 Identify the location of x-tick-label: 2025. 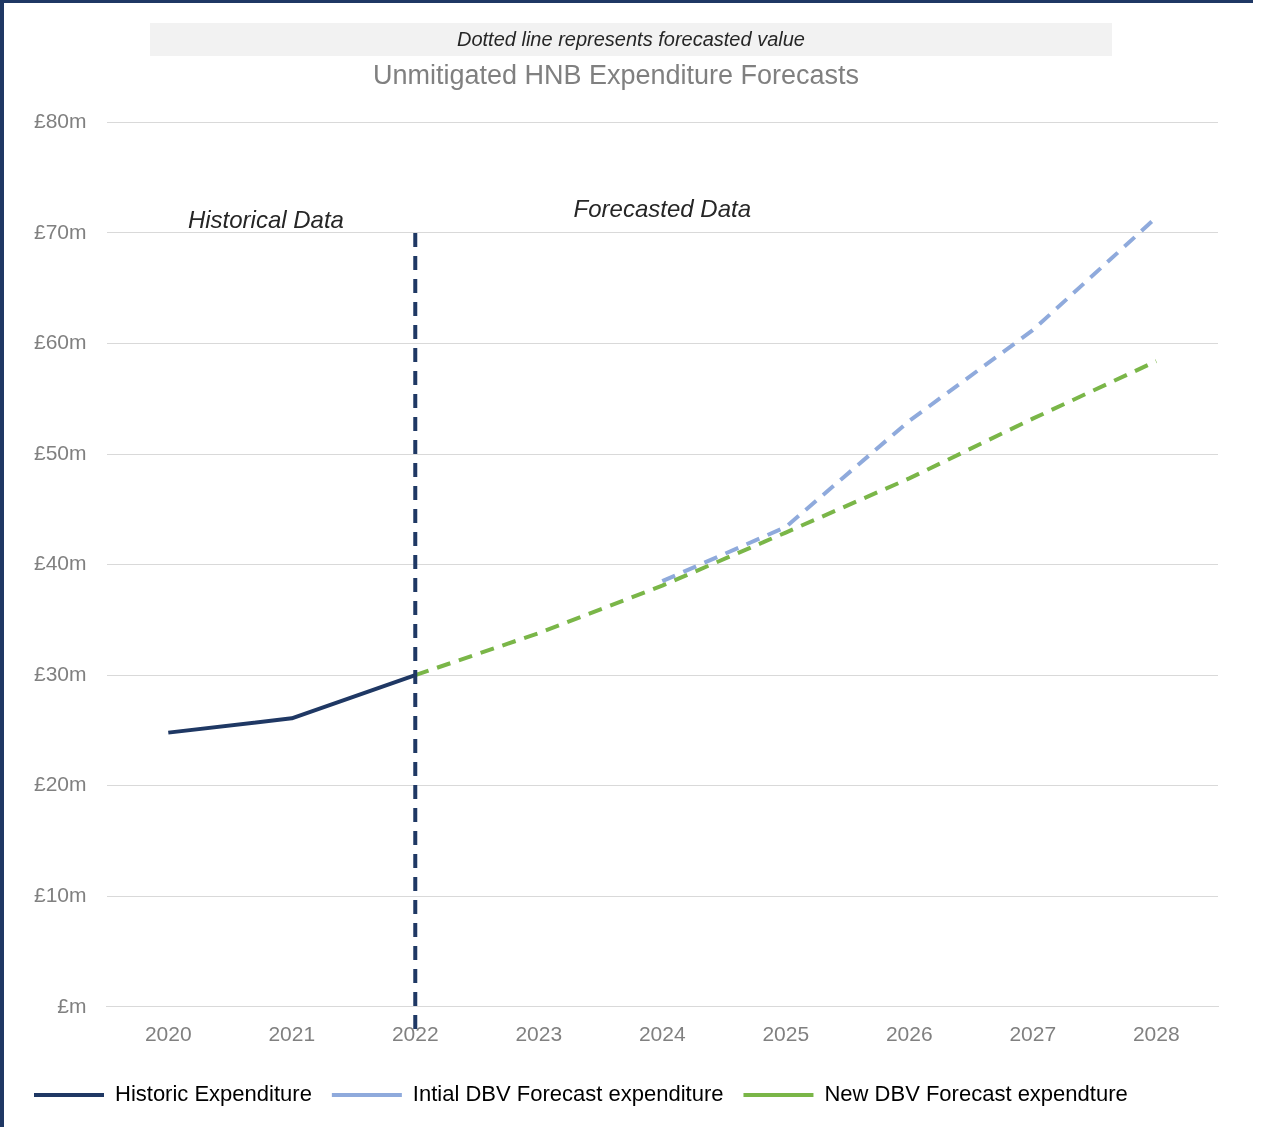
(786, 1034).